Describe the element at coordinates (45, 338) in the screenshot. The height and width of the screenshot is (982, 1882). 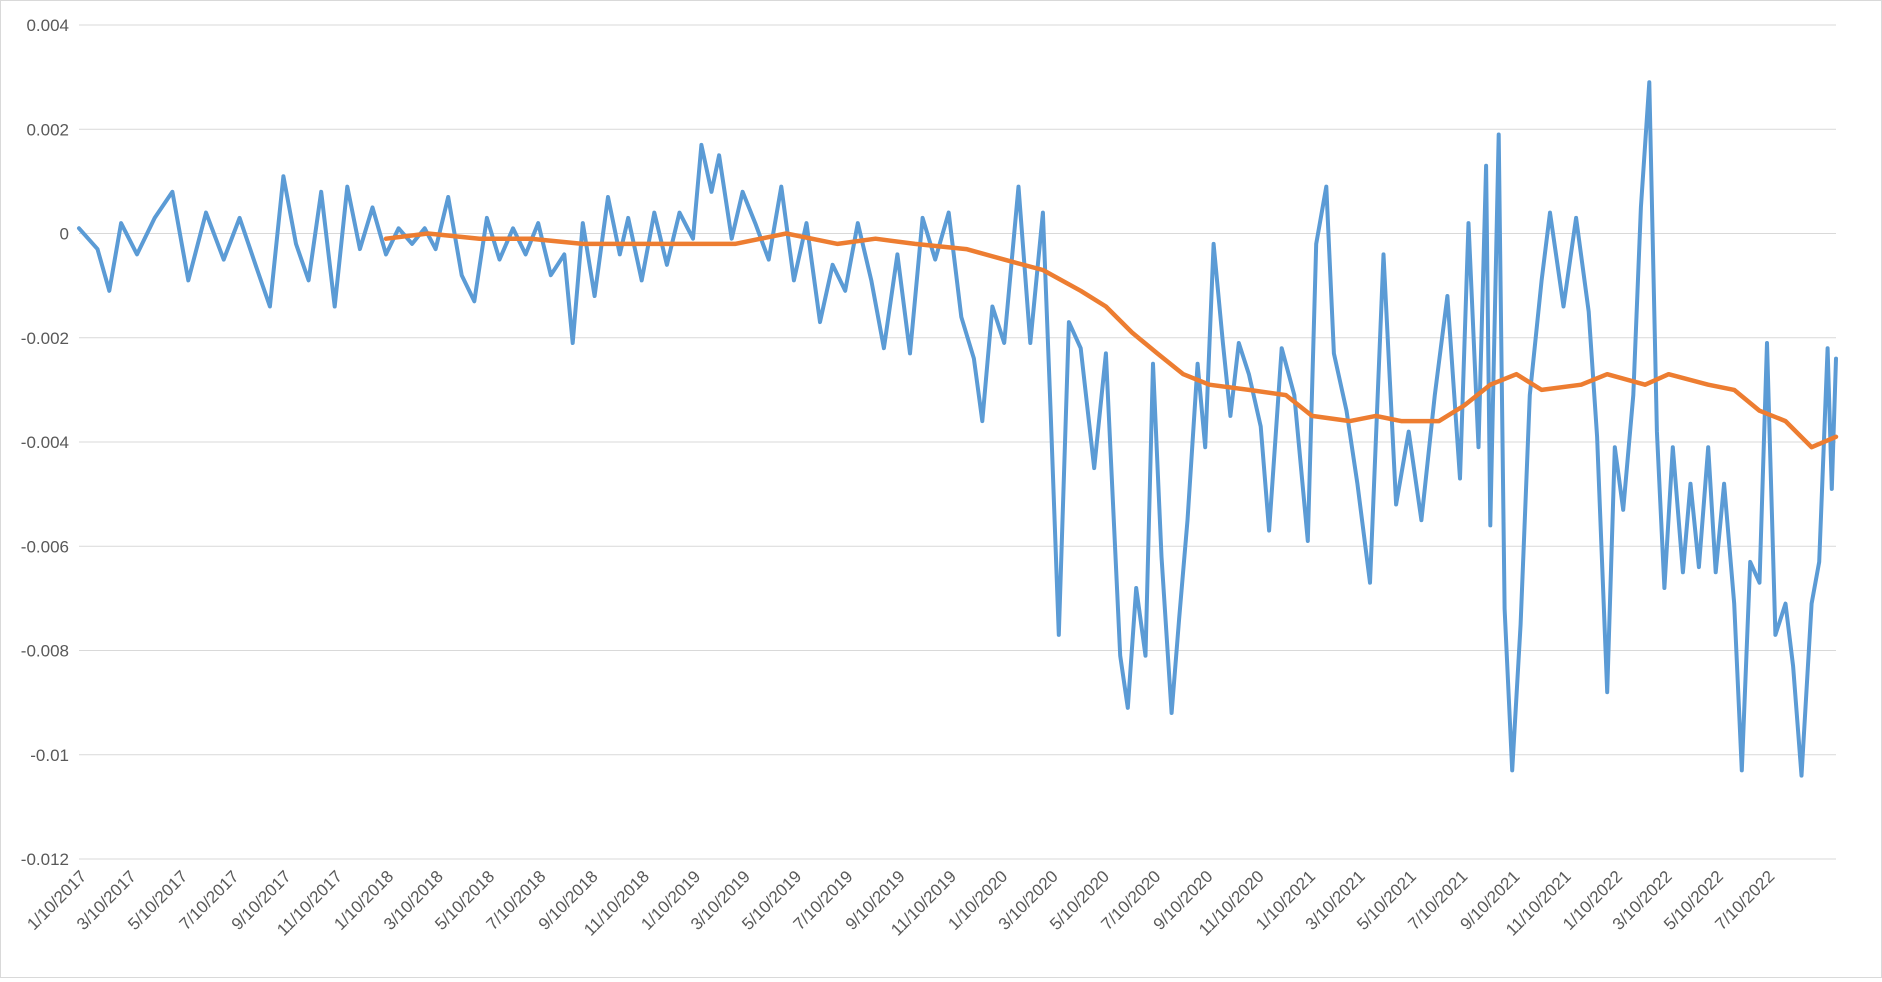
I see `y-tick-label: -0.002` at that location.